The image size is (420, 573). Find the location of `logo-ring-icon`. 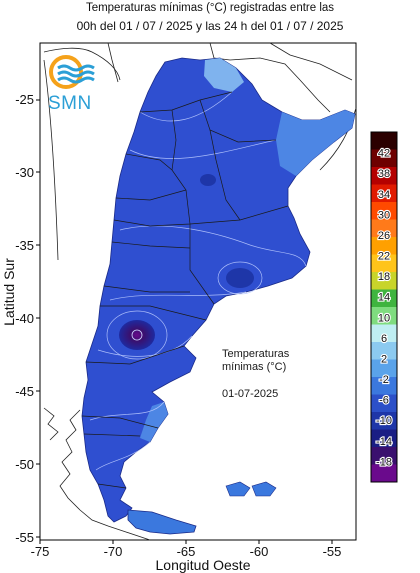

logo-ring-icon is located at coordinates (66, 72).